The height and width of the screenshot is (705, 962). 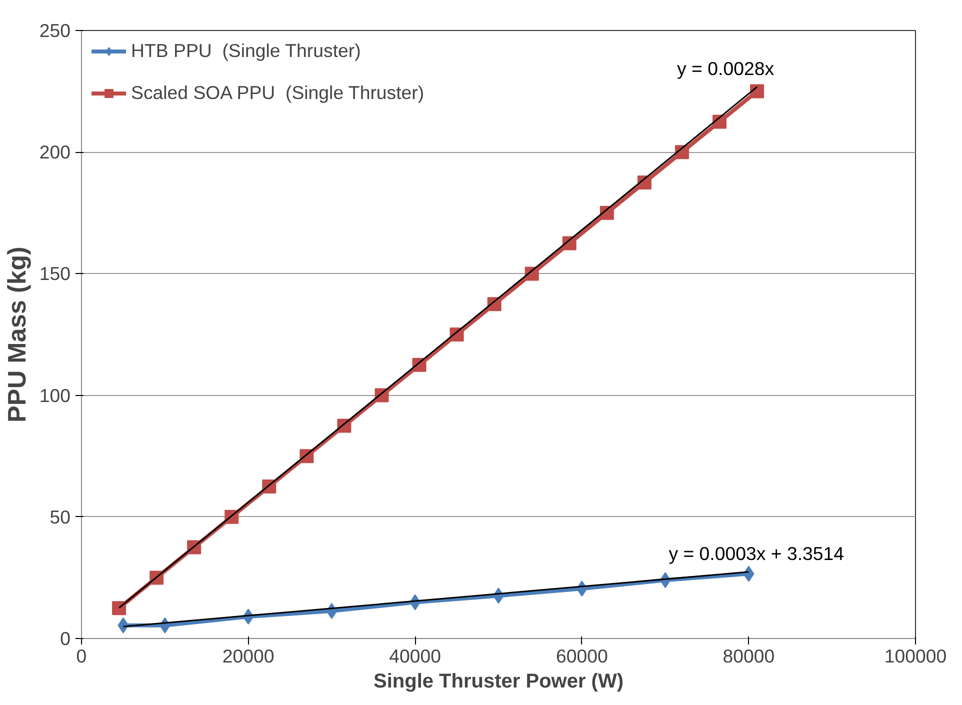 I want to click on x-tick-label: 60000, so click(x=582, y=656).